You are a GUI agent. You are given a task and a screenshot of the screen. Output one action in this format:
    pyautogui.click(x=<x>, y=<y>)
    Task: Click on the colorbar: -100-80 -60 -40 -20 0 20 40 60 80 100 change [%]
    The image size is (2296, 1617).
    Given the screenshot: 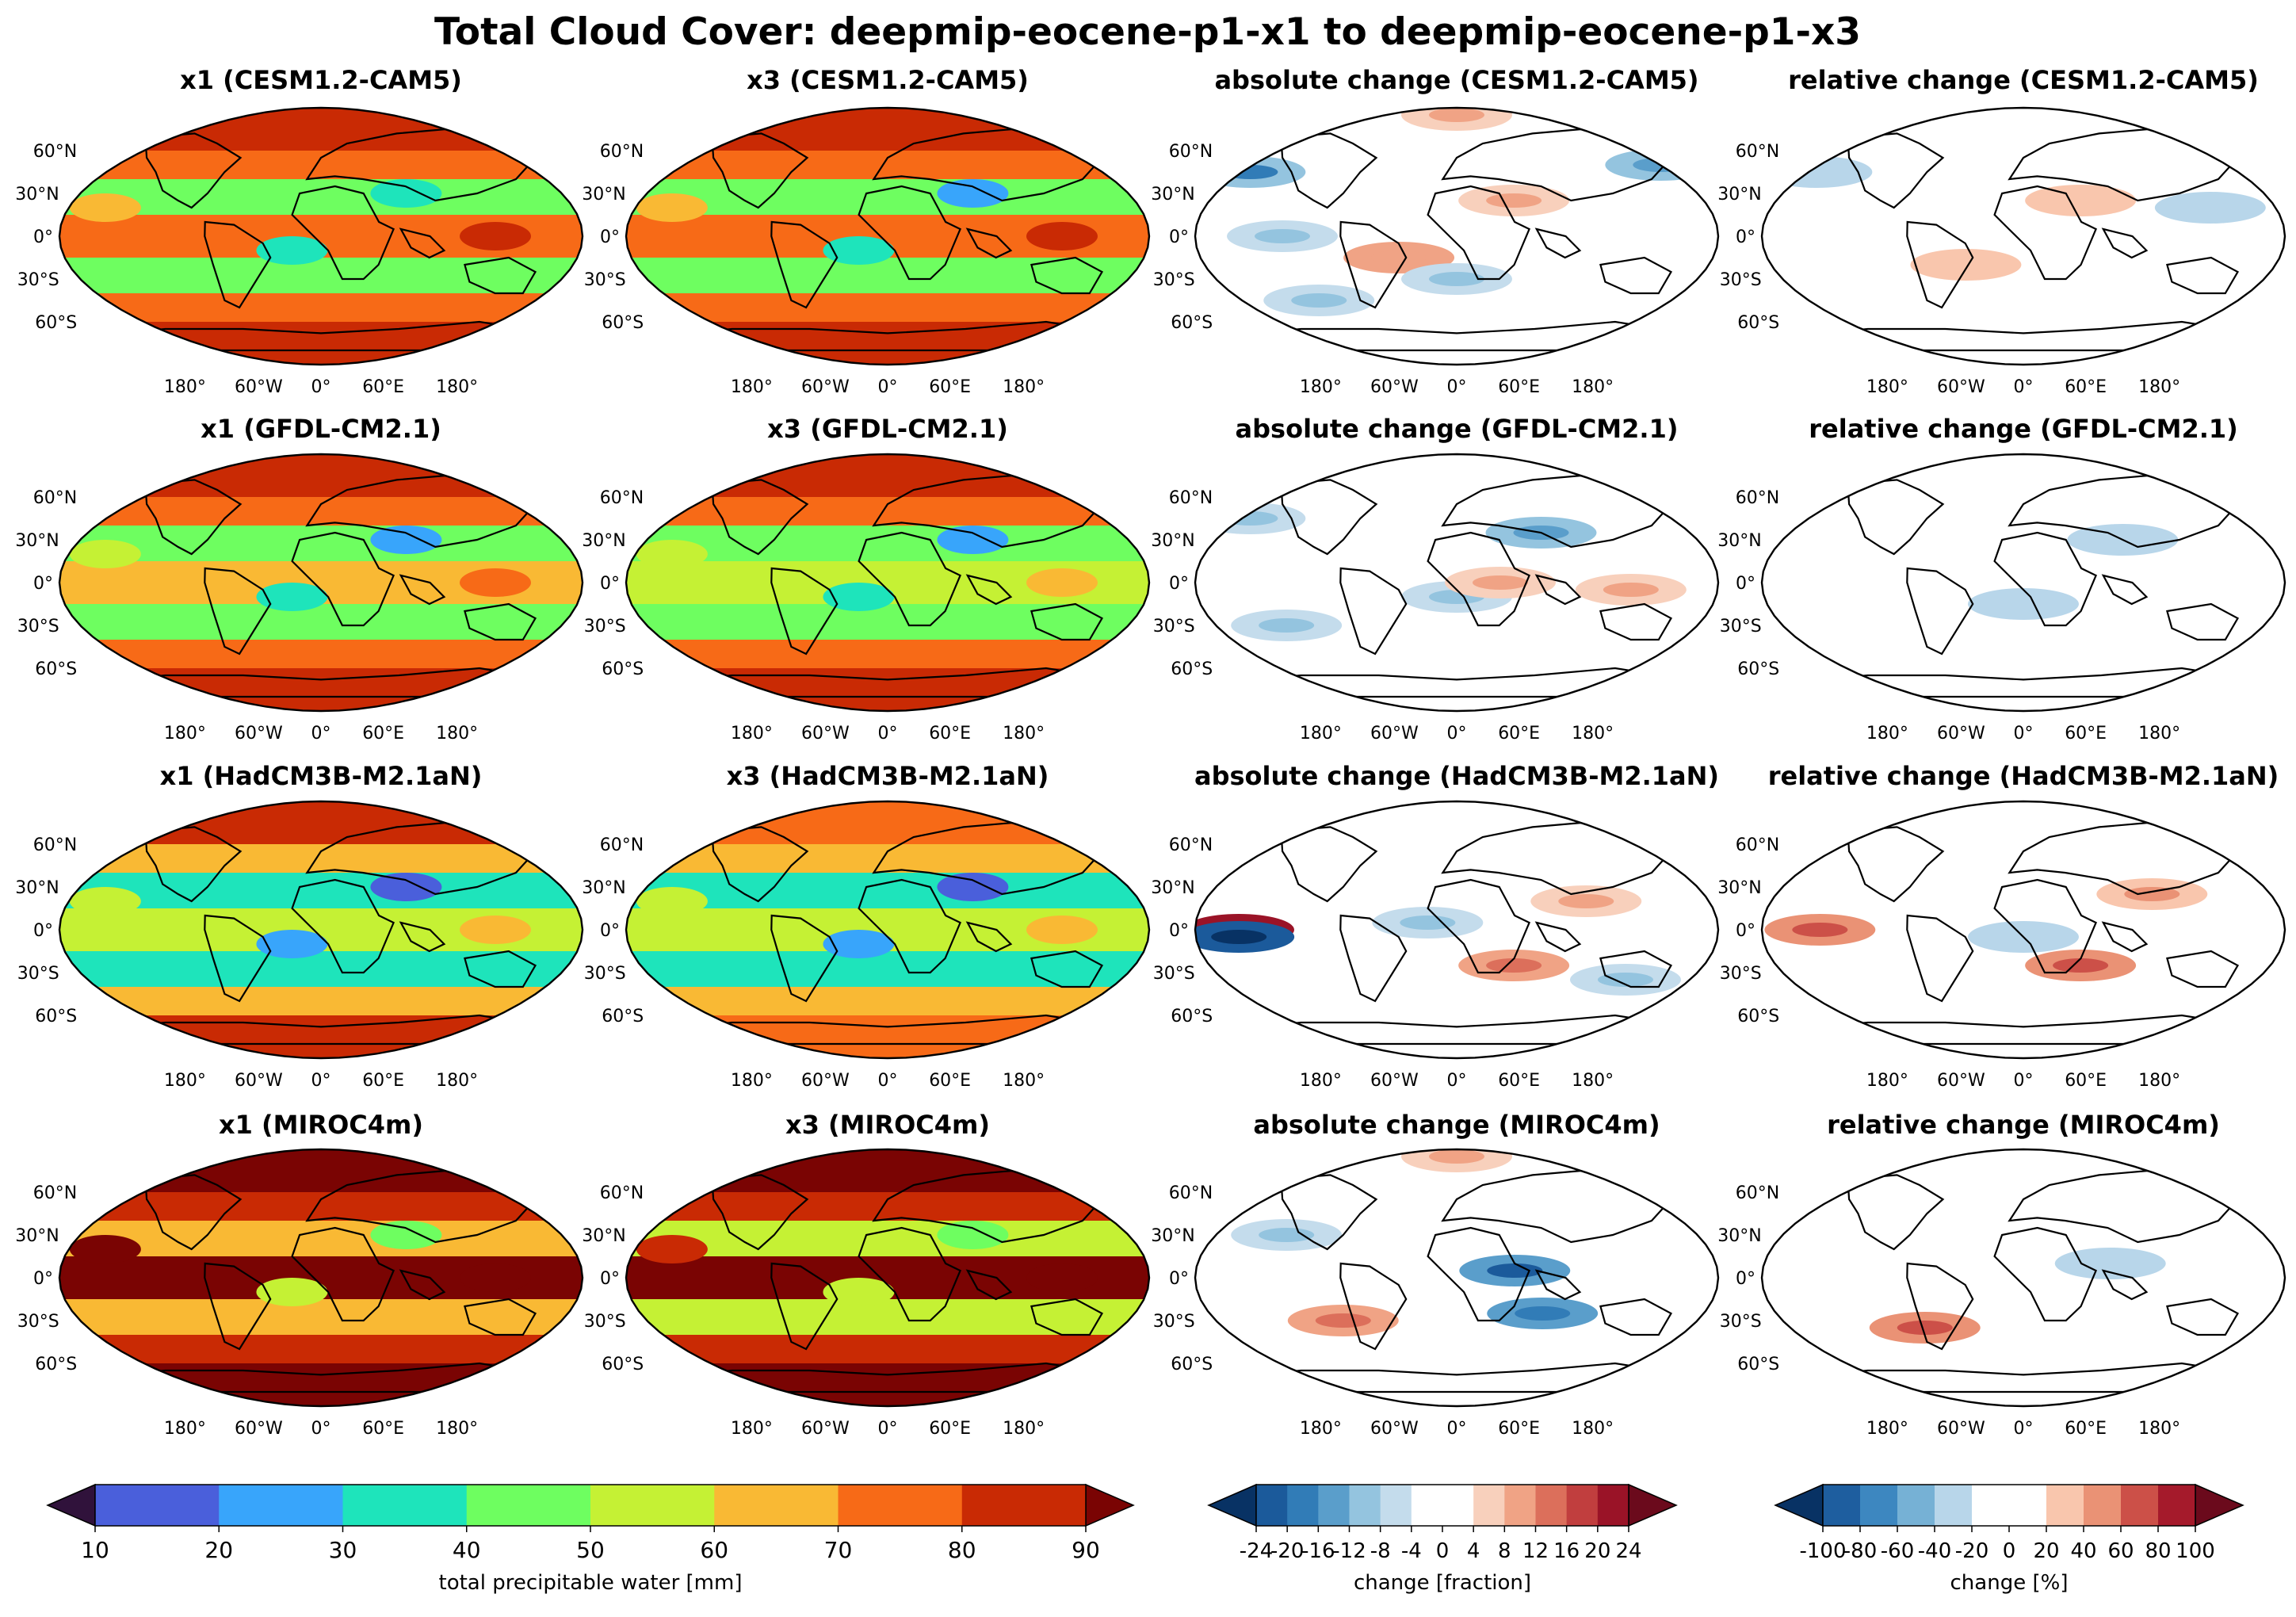 What is the action you would take?
    pyautogui.click(x=2009, y=1539)
    